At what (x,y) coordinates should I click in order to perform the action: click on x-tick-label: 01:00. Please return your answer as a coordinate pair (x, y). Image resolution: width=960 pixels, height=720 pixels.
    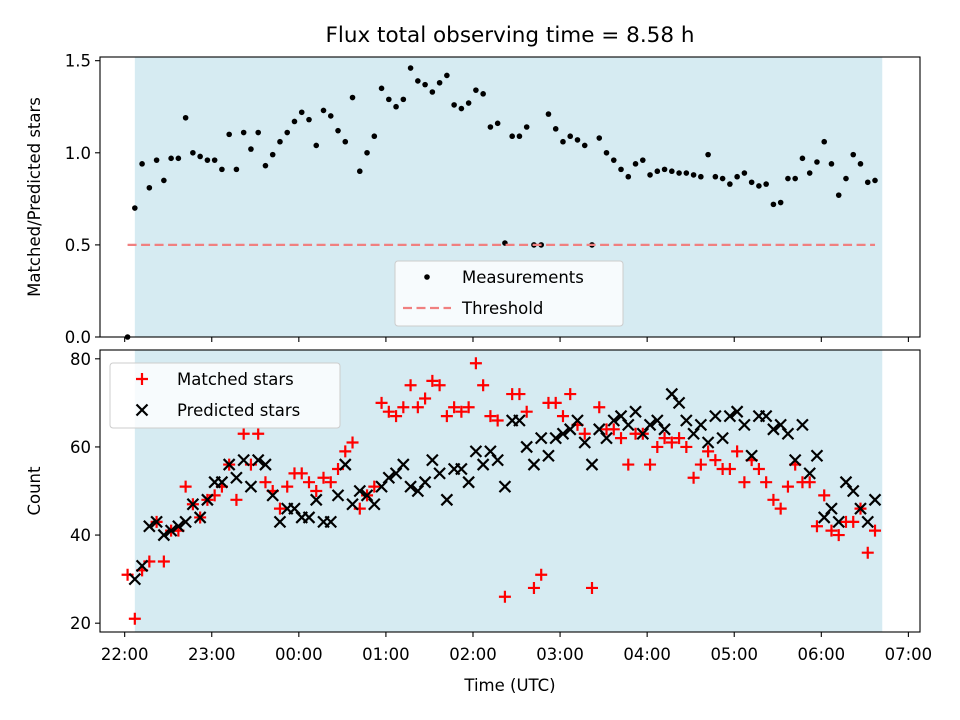
    Looking at the image, I should click on (386, 654).